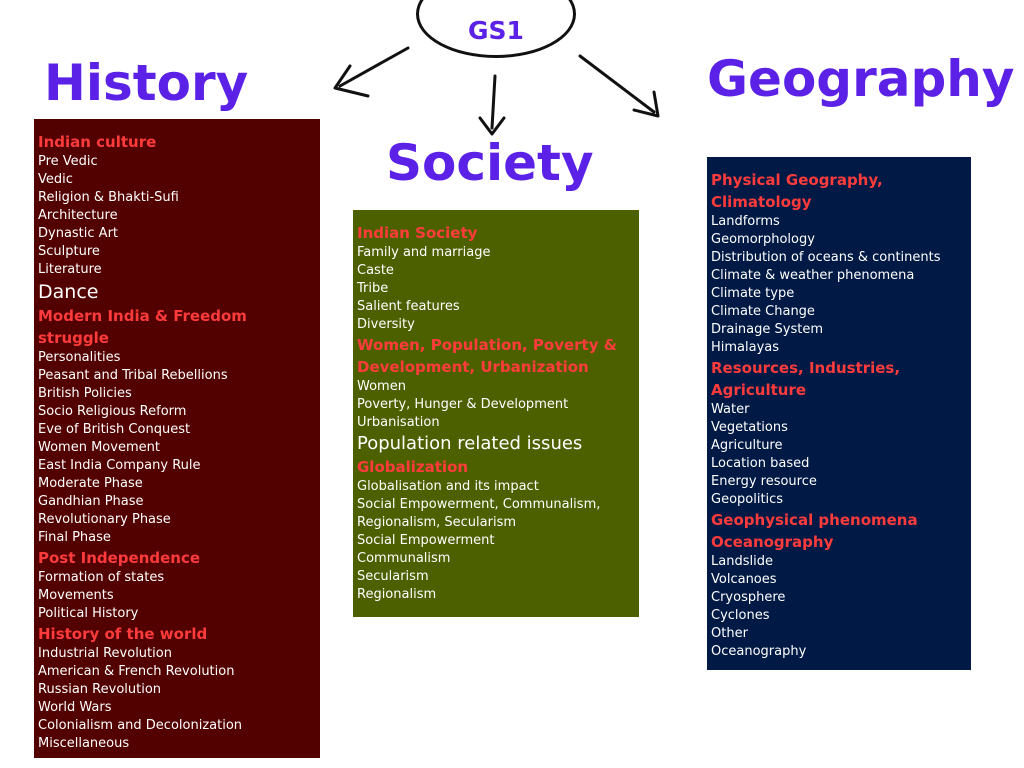 This screenshot has height=768, width=1024. Describe the element at coordinates (764, 481) in the screenshot. I see `list-item: Energy resource` at that location.